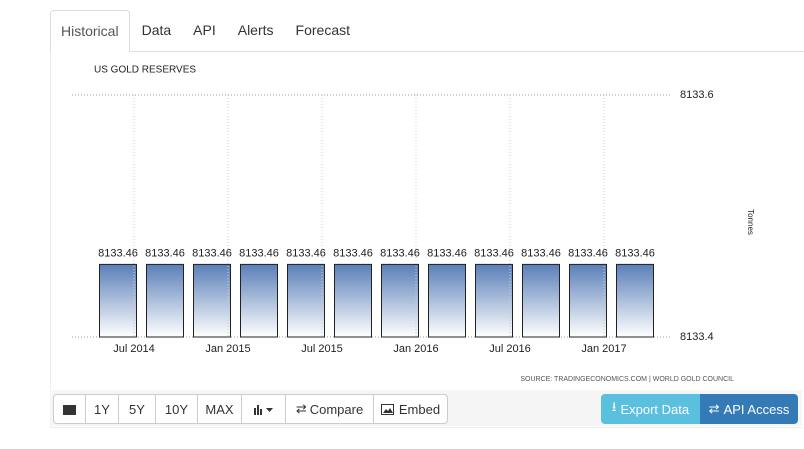 The image size is (804, 449). I want to click on export-label: Export Data, so click(655, 409).